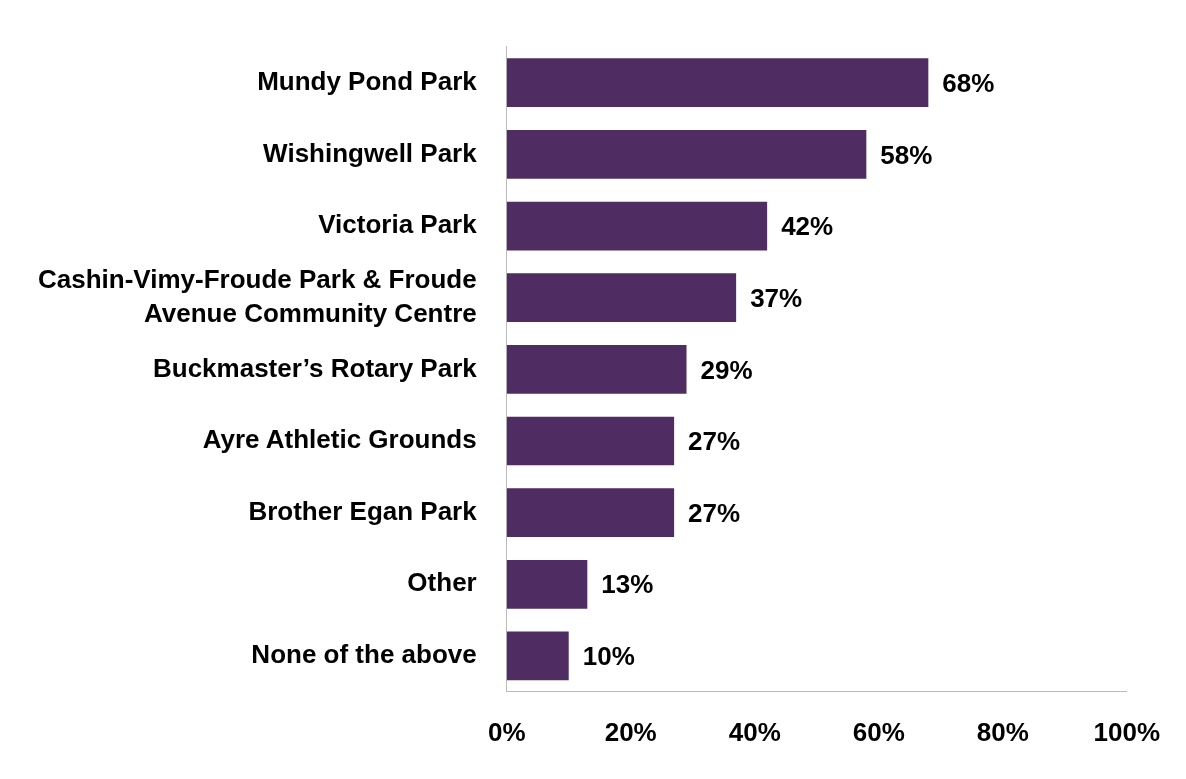 This screenshot has width=1186, height=779. What do you see at coordinates (1002, 731) in the screenshot?
I see `x-tick-label: 80%` at bounding box center [1002, 731].